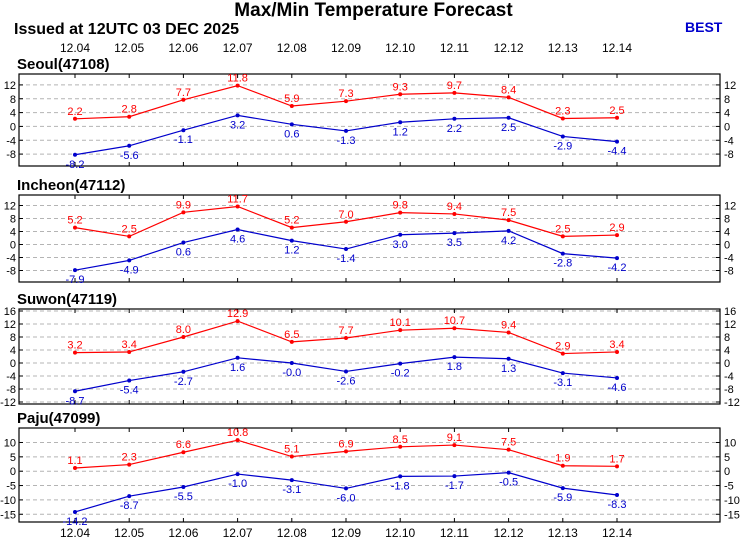  Describe the element at coordinates (63, 64) in the screenshot. I see `station-title: Seoul(47108)` at that location.